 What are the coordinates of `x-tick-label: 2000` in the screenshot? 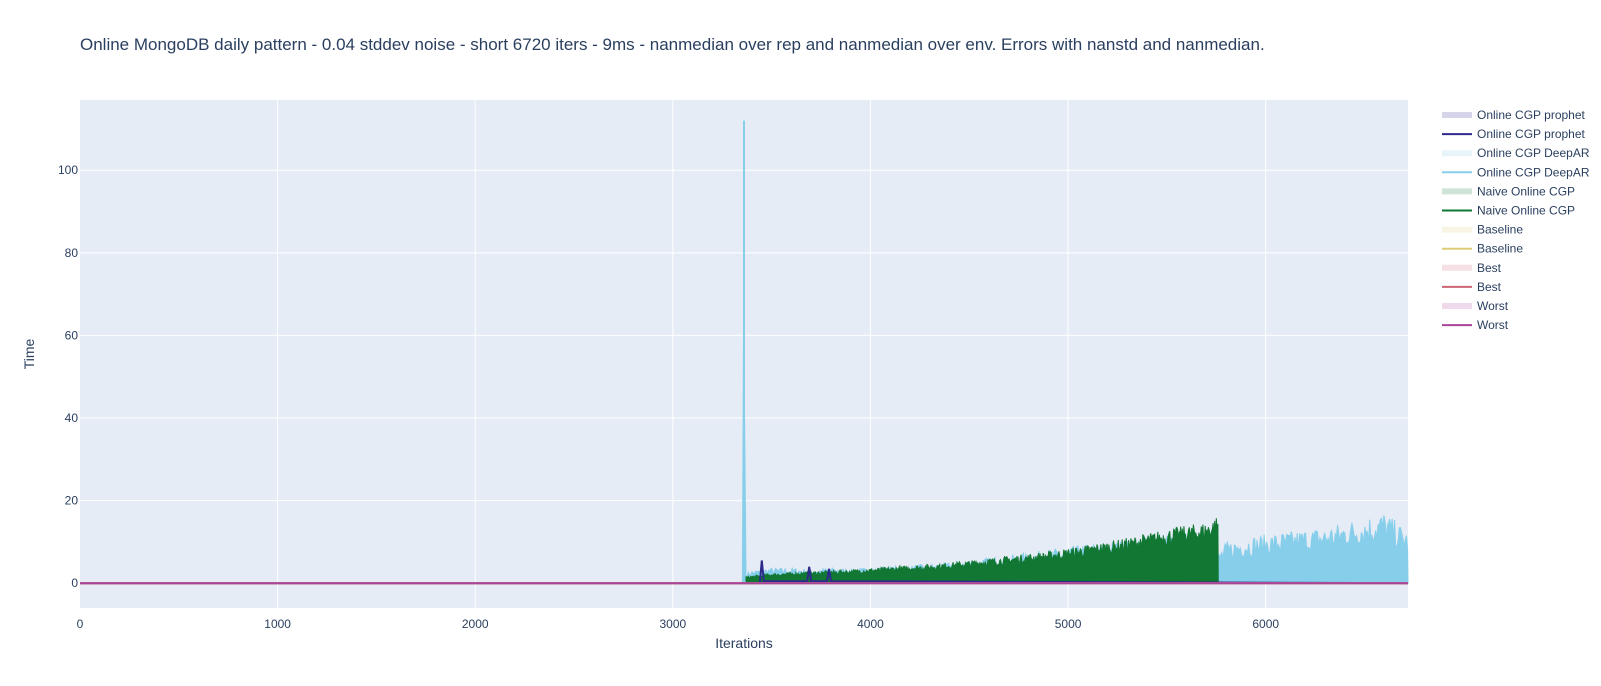 It's located at (475, 624).